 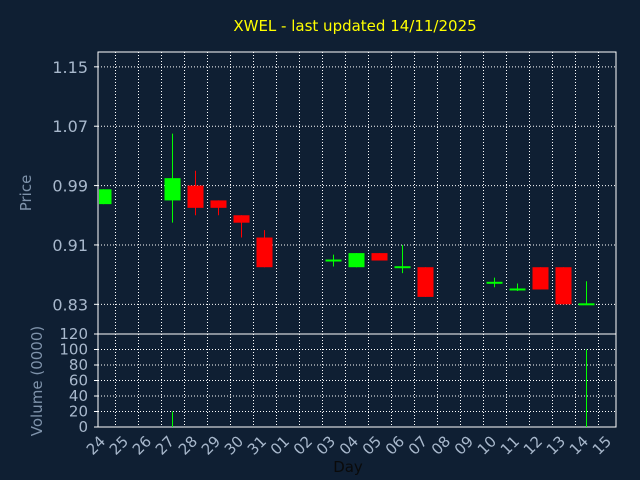 I want to click on volume-tick-label: 100, so click(x=73, y=350).